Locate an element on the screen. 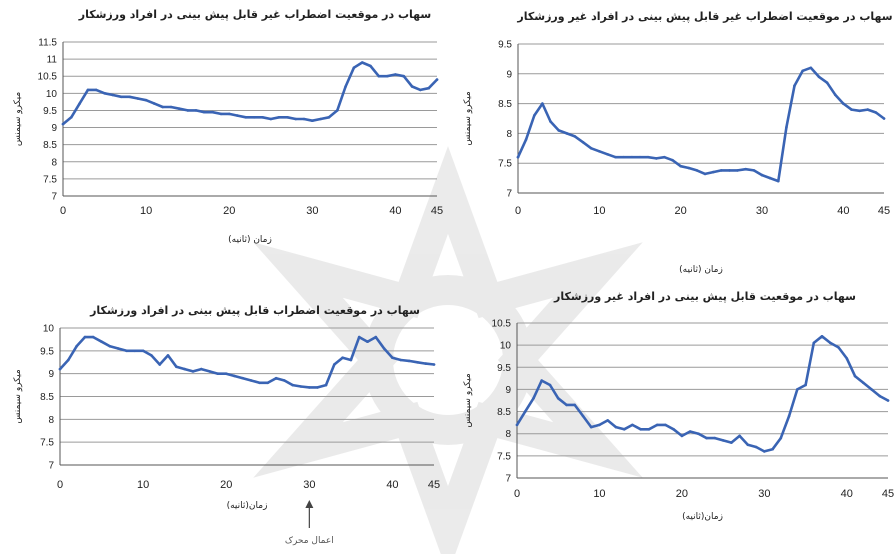  y-axis-label: میکرو سیمنس is located at coordinates (468, 400).